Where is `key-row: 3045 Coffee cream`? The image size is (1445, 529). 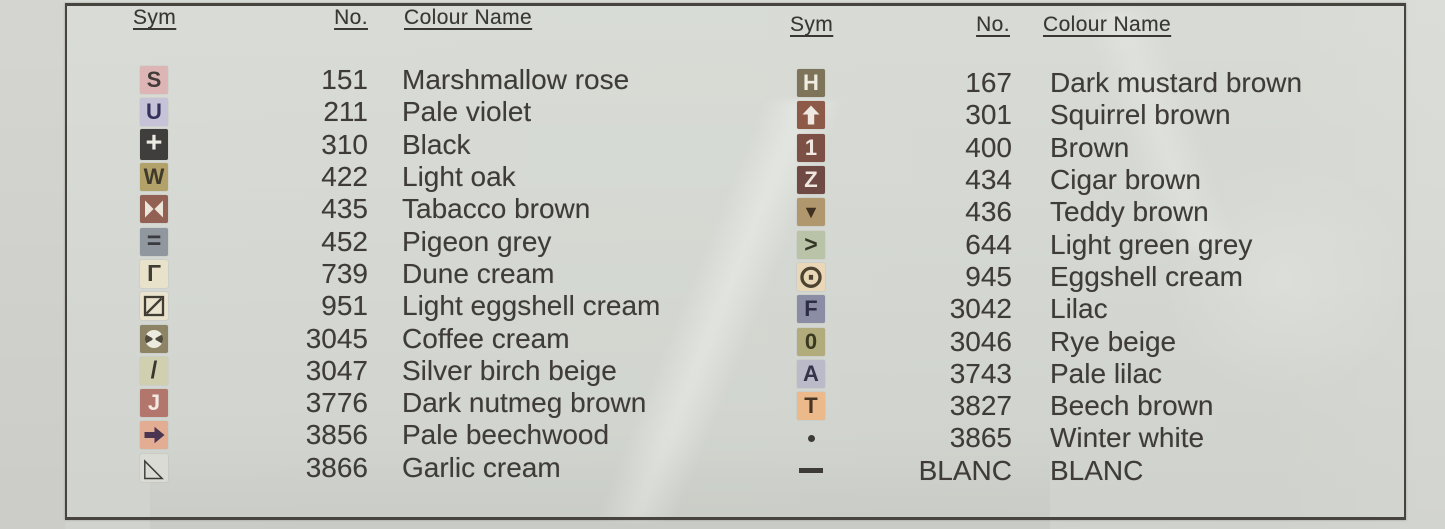 key-row: 3045 Coffee cream is located at coordinates (450, 338).